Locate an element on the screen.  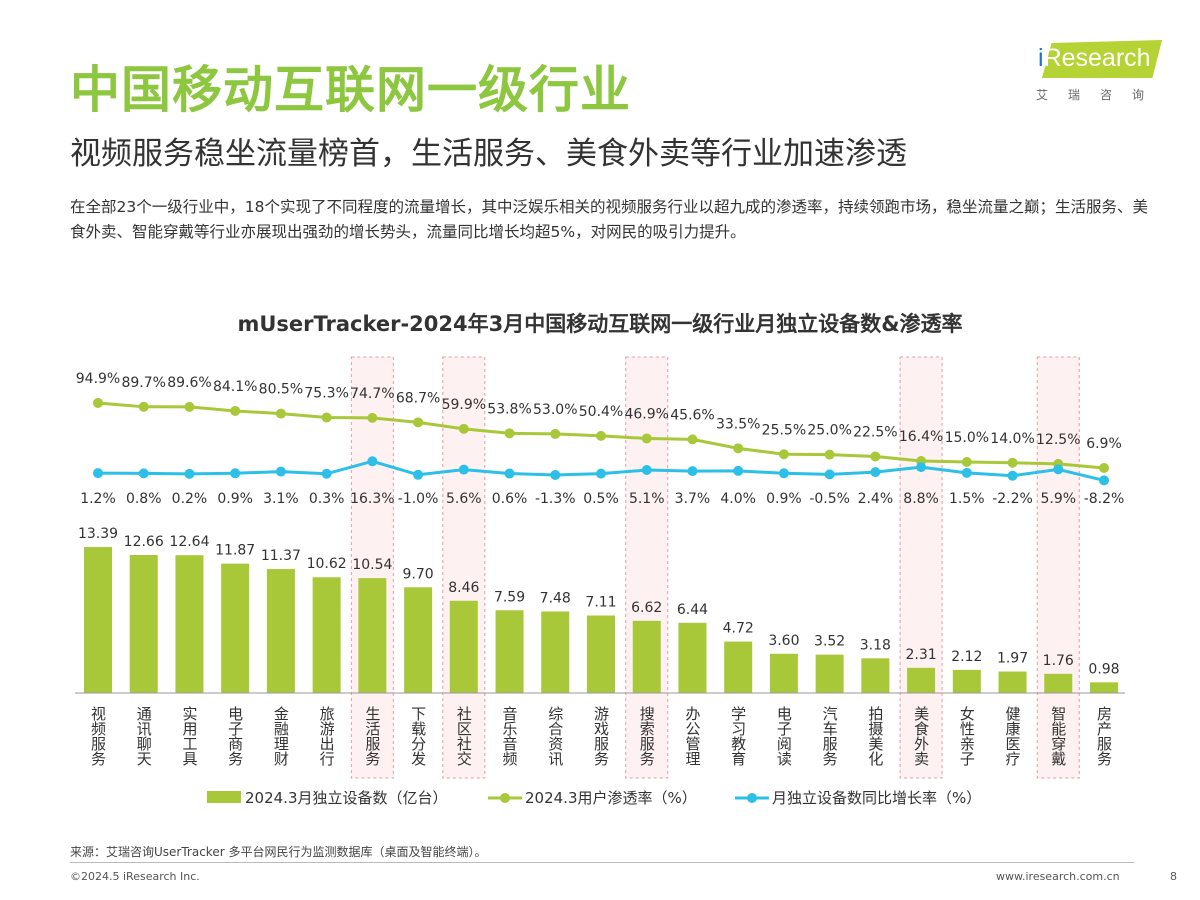
penetration-label: 94.9% is located at coordinates (98, 379).